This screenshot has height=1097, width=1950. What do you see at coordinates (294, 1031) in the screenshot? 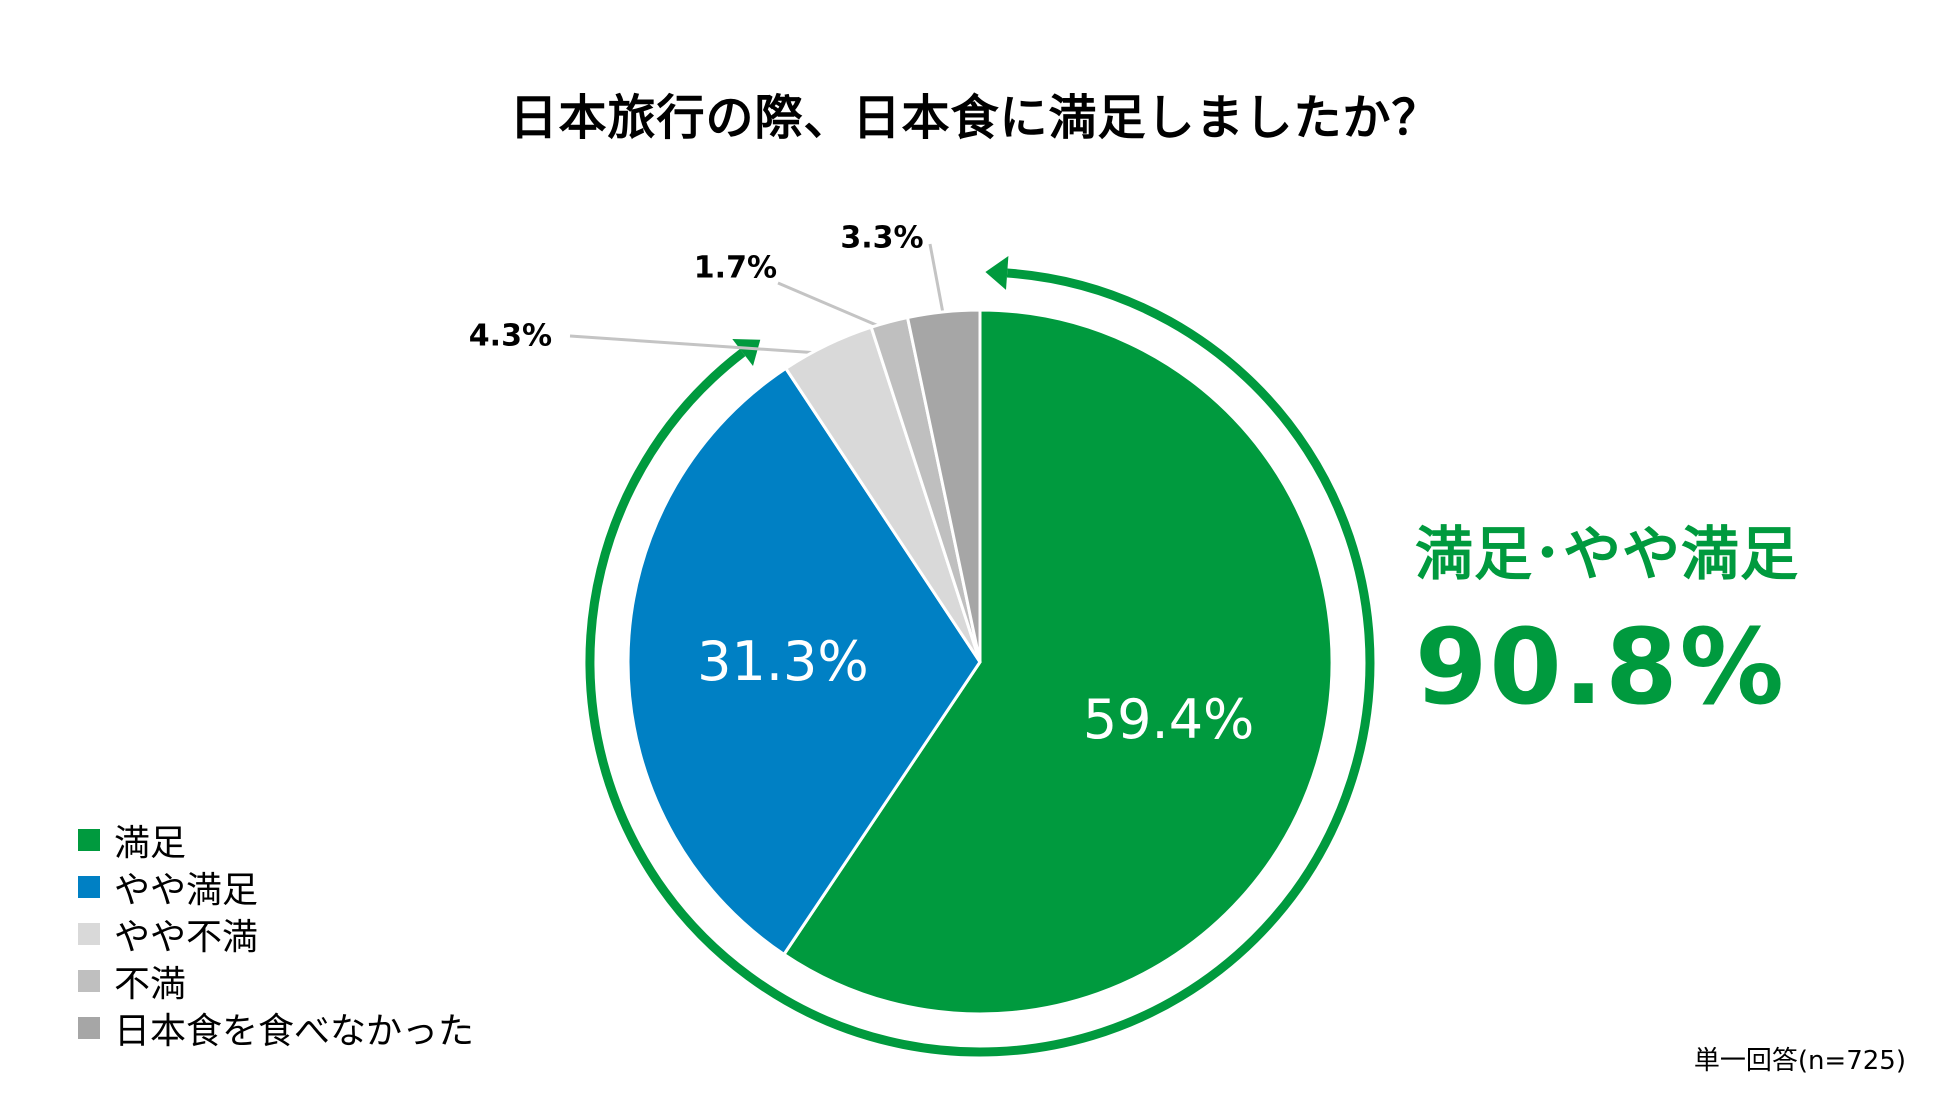
I see `legend-label-5: 日本食を食べなかった` at bounding box center [294, 1031].